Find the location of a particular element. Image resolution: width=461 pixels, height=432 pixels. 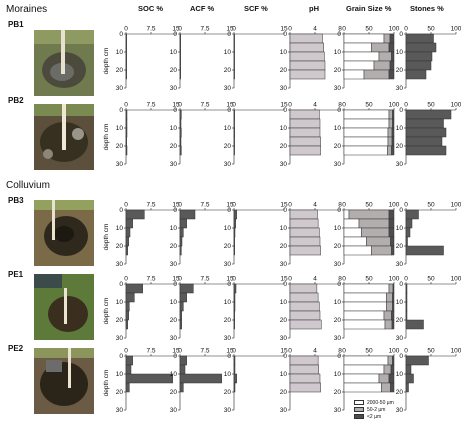

legend-item-coarse: 2000-50 µm is located at coordinates (374, 402).